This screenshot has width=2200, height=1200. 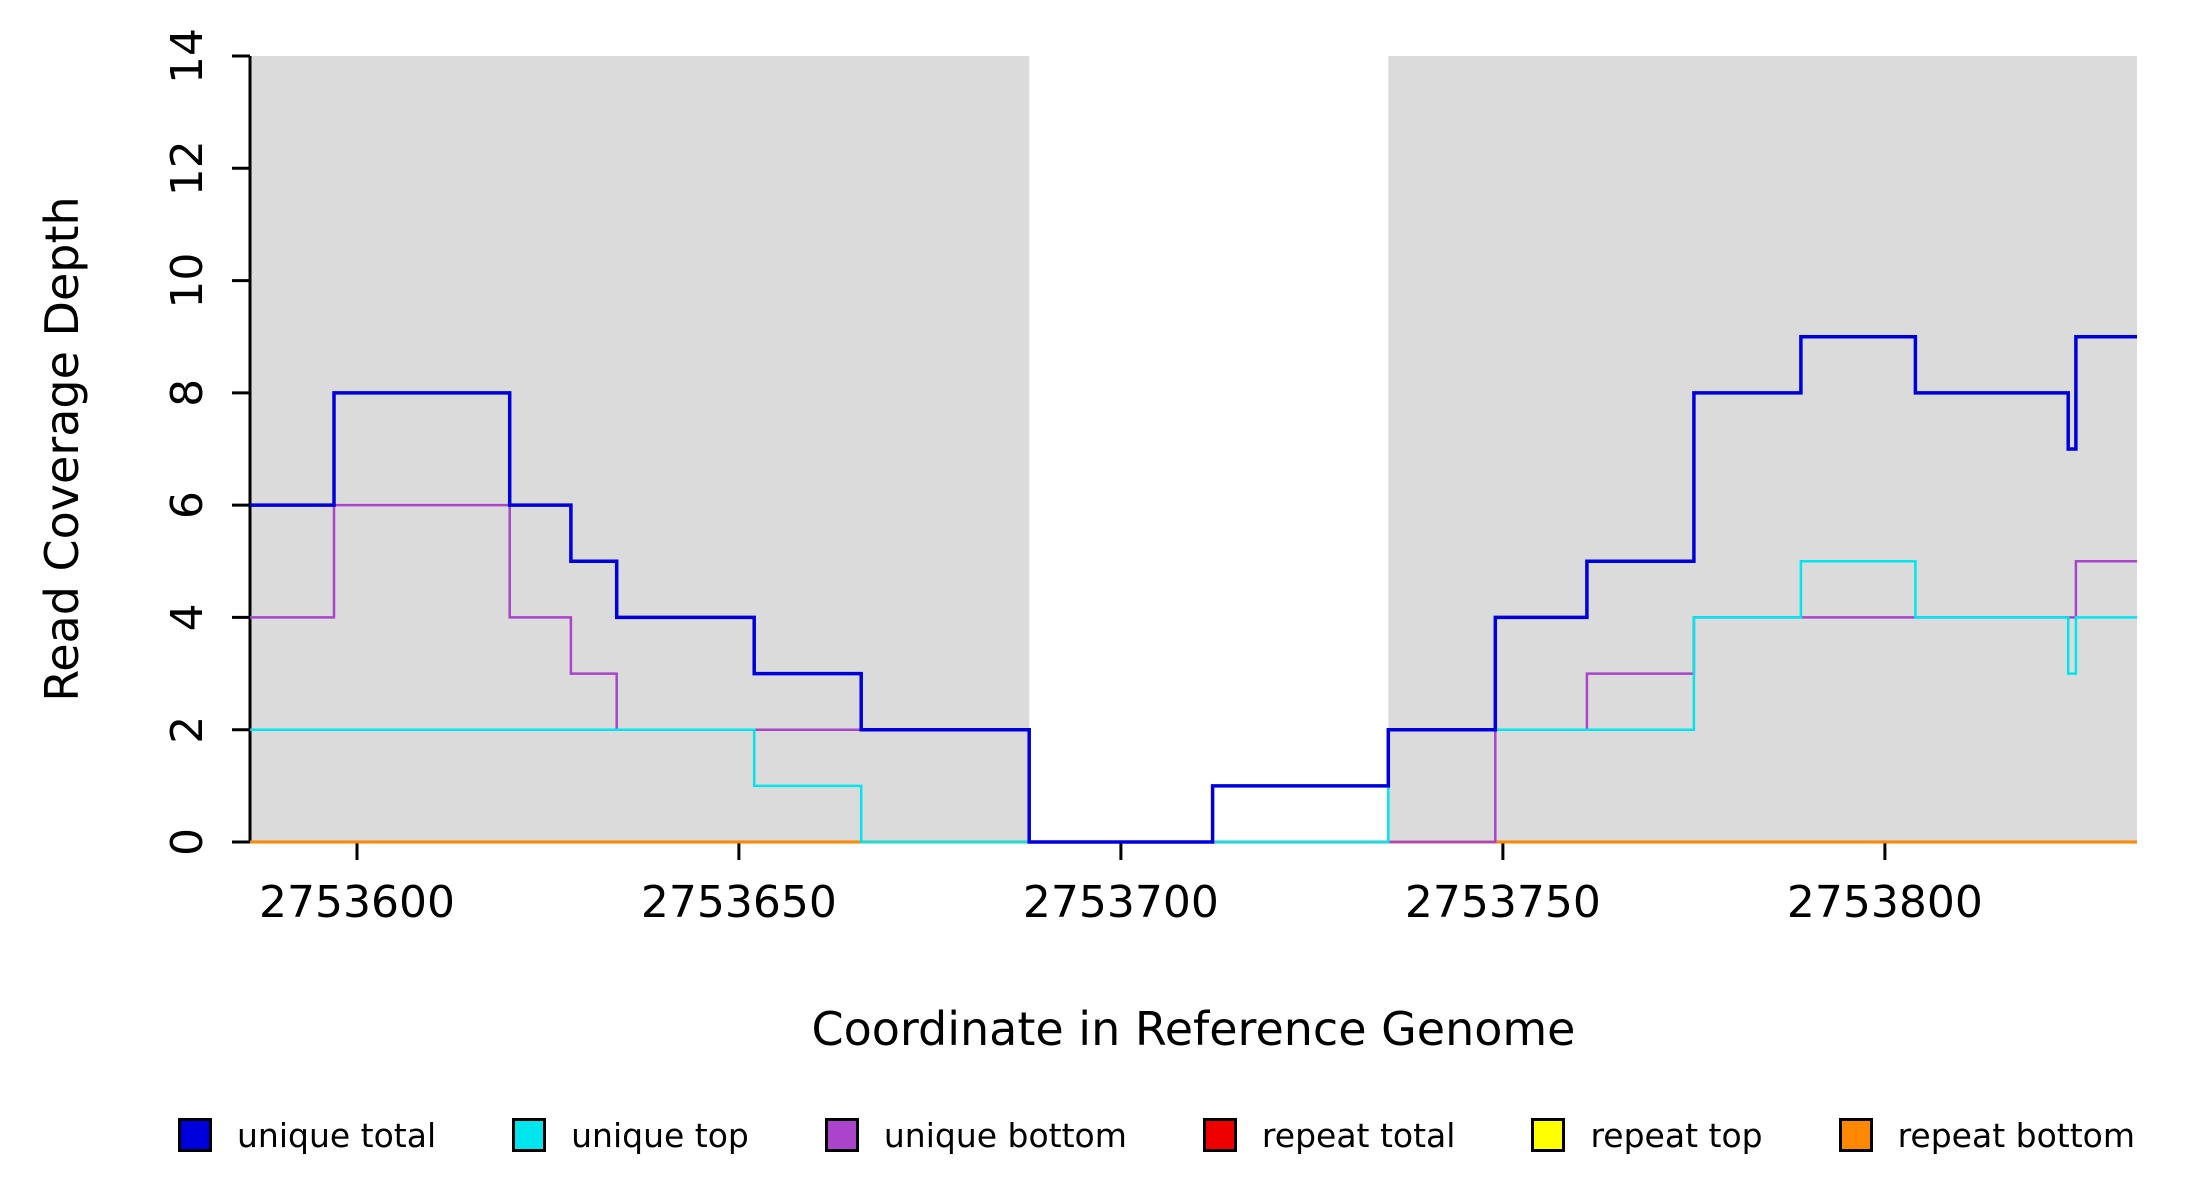 I want to click on y-tick-label: 4, so click(x=187, y=617).